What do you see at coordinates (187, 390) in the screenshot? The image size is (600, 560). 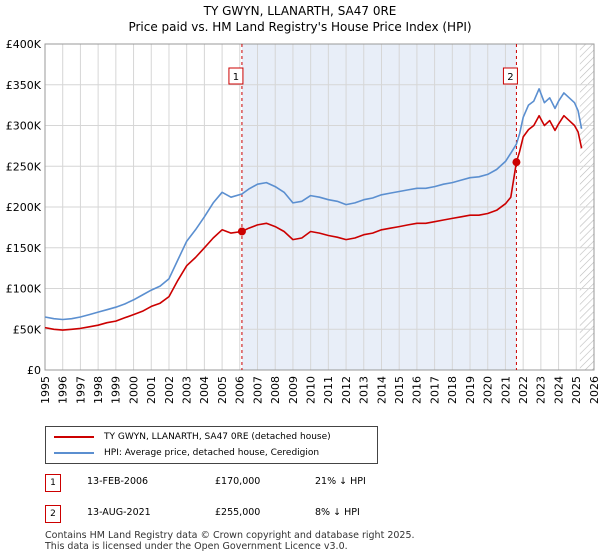 I see `x-tick-label: 2003` at bounding box center [187, 390].